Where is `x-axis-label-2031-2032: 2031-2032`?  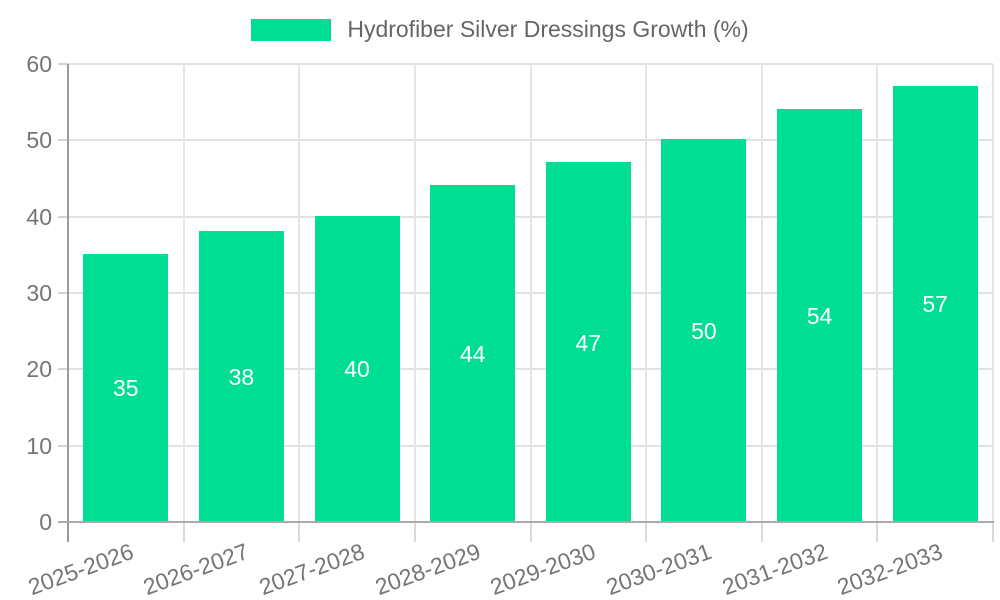
x-axis-label-2031-2032: 2031-2032 is located at coordinates (774, 569).